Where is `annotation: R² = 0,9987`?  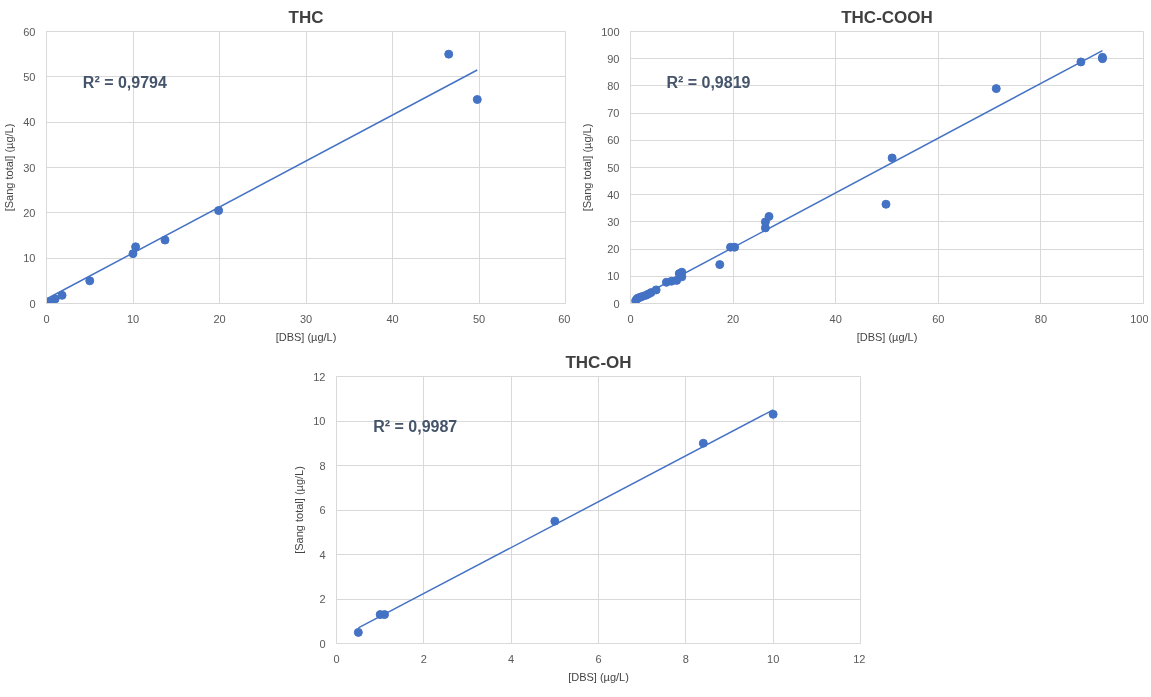
annotation: R² = 0,9987 is located at coordinates (415, 427).